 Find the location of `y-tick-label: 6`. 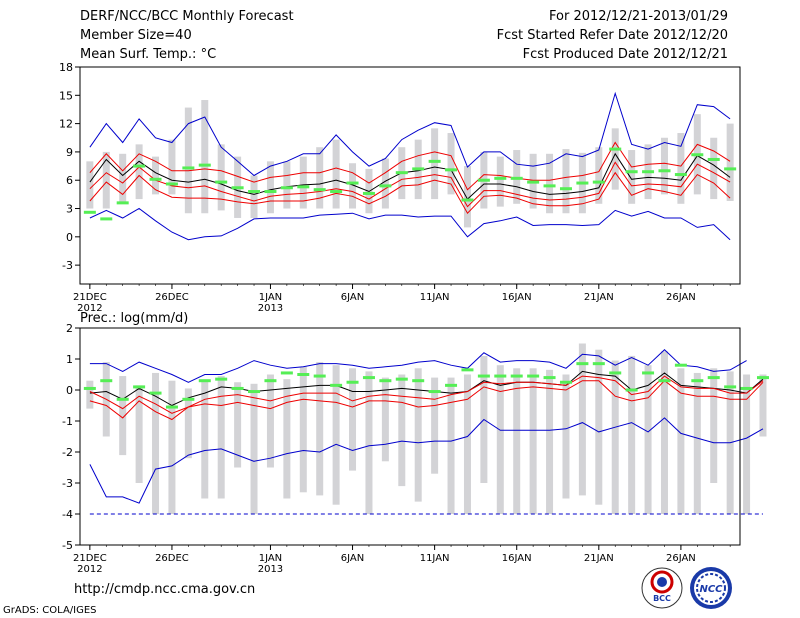

y-tick-label: 6 is located at coordinates (69, 180).